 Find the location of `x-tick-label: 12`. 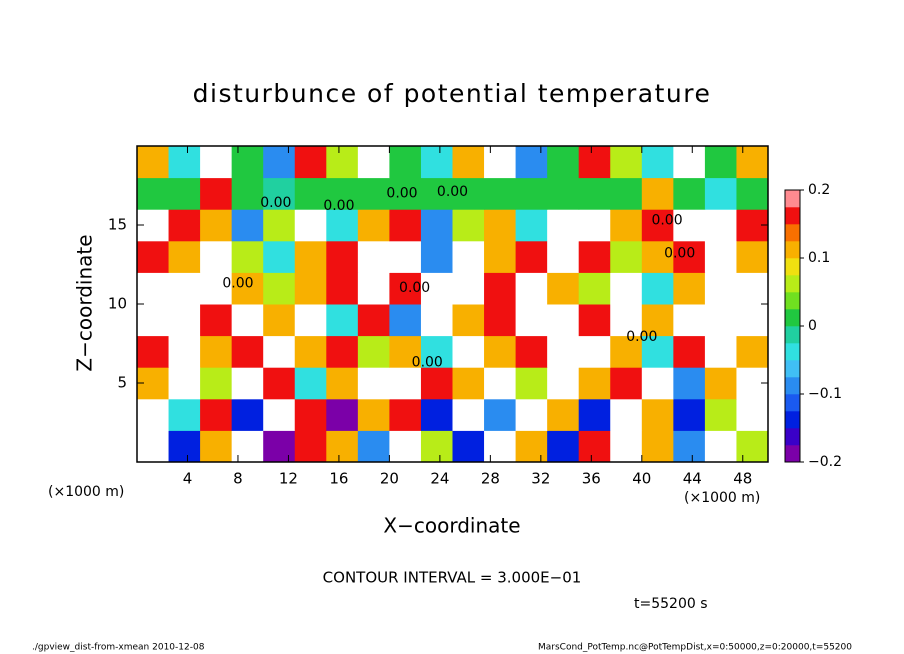

x-tick-label: 12 is located at coordinates (288, 479).